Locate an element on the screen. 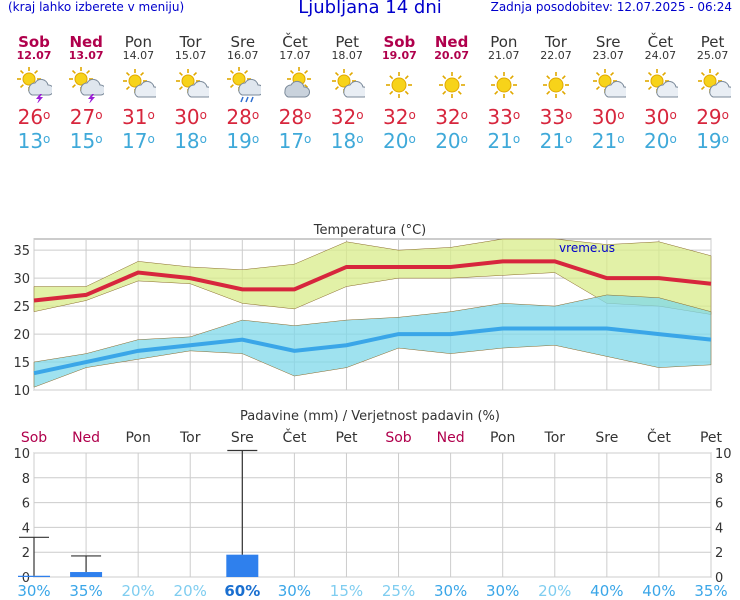 Image resolution: width=740 pixels, height=600 pixels. min-temperature: 13o is located at coordinates (34, 141).